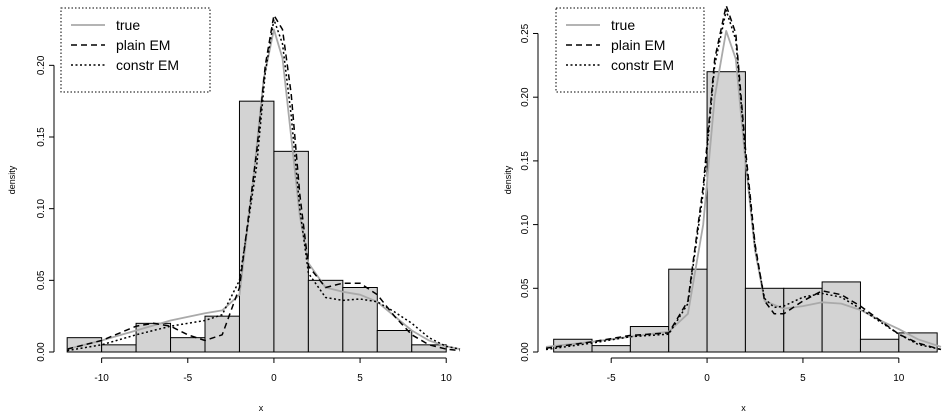  Describe the element at coordinates (521, 192) in the screenshot. I see `y-axis: 0.00 0.05 0.10 0.15 0.20 0.25 density` at that location.